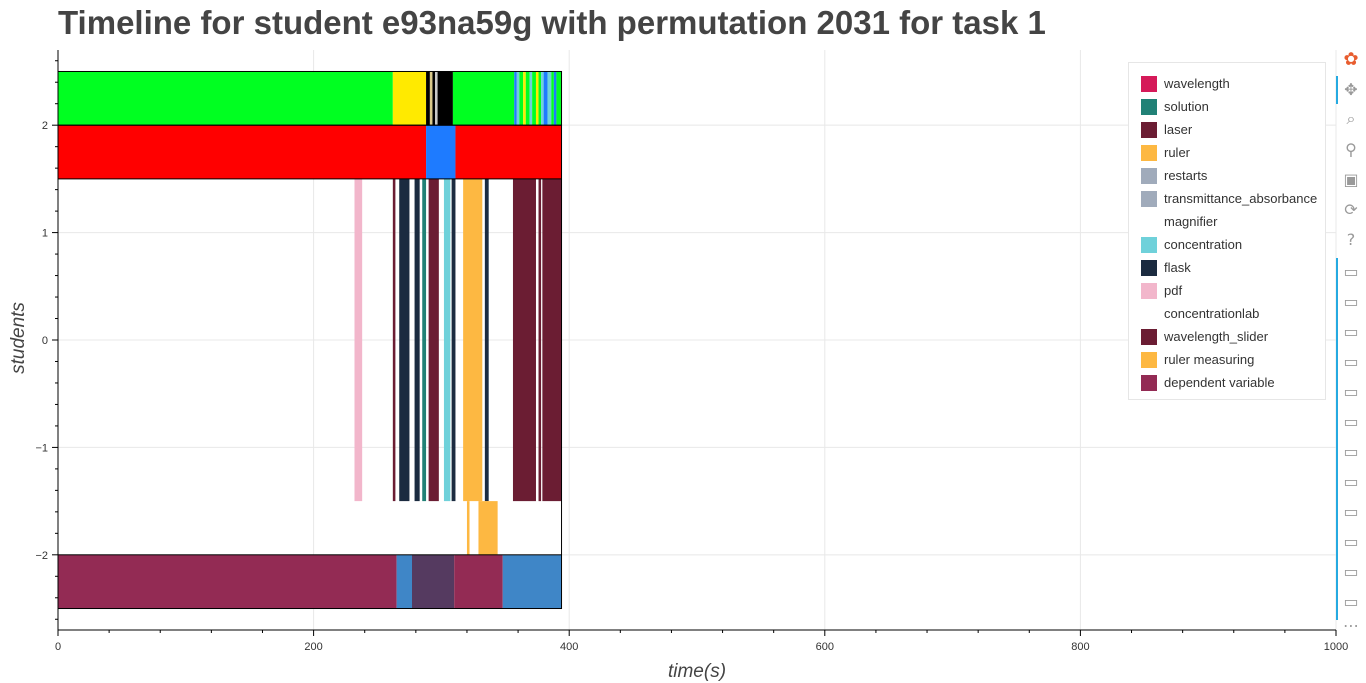 The width and height of the screenshot is (1366, 683). What do you see at coordinates (1351, 179) in the screenshot?
I see `save-icon: ▣` at bounding box center [1351, 179].